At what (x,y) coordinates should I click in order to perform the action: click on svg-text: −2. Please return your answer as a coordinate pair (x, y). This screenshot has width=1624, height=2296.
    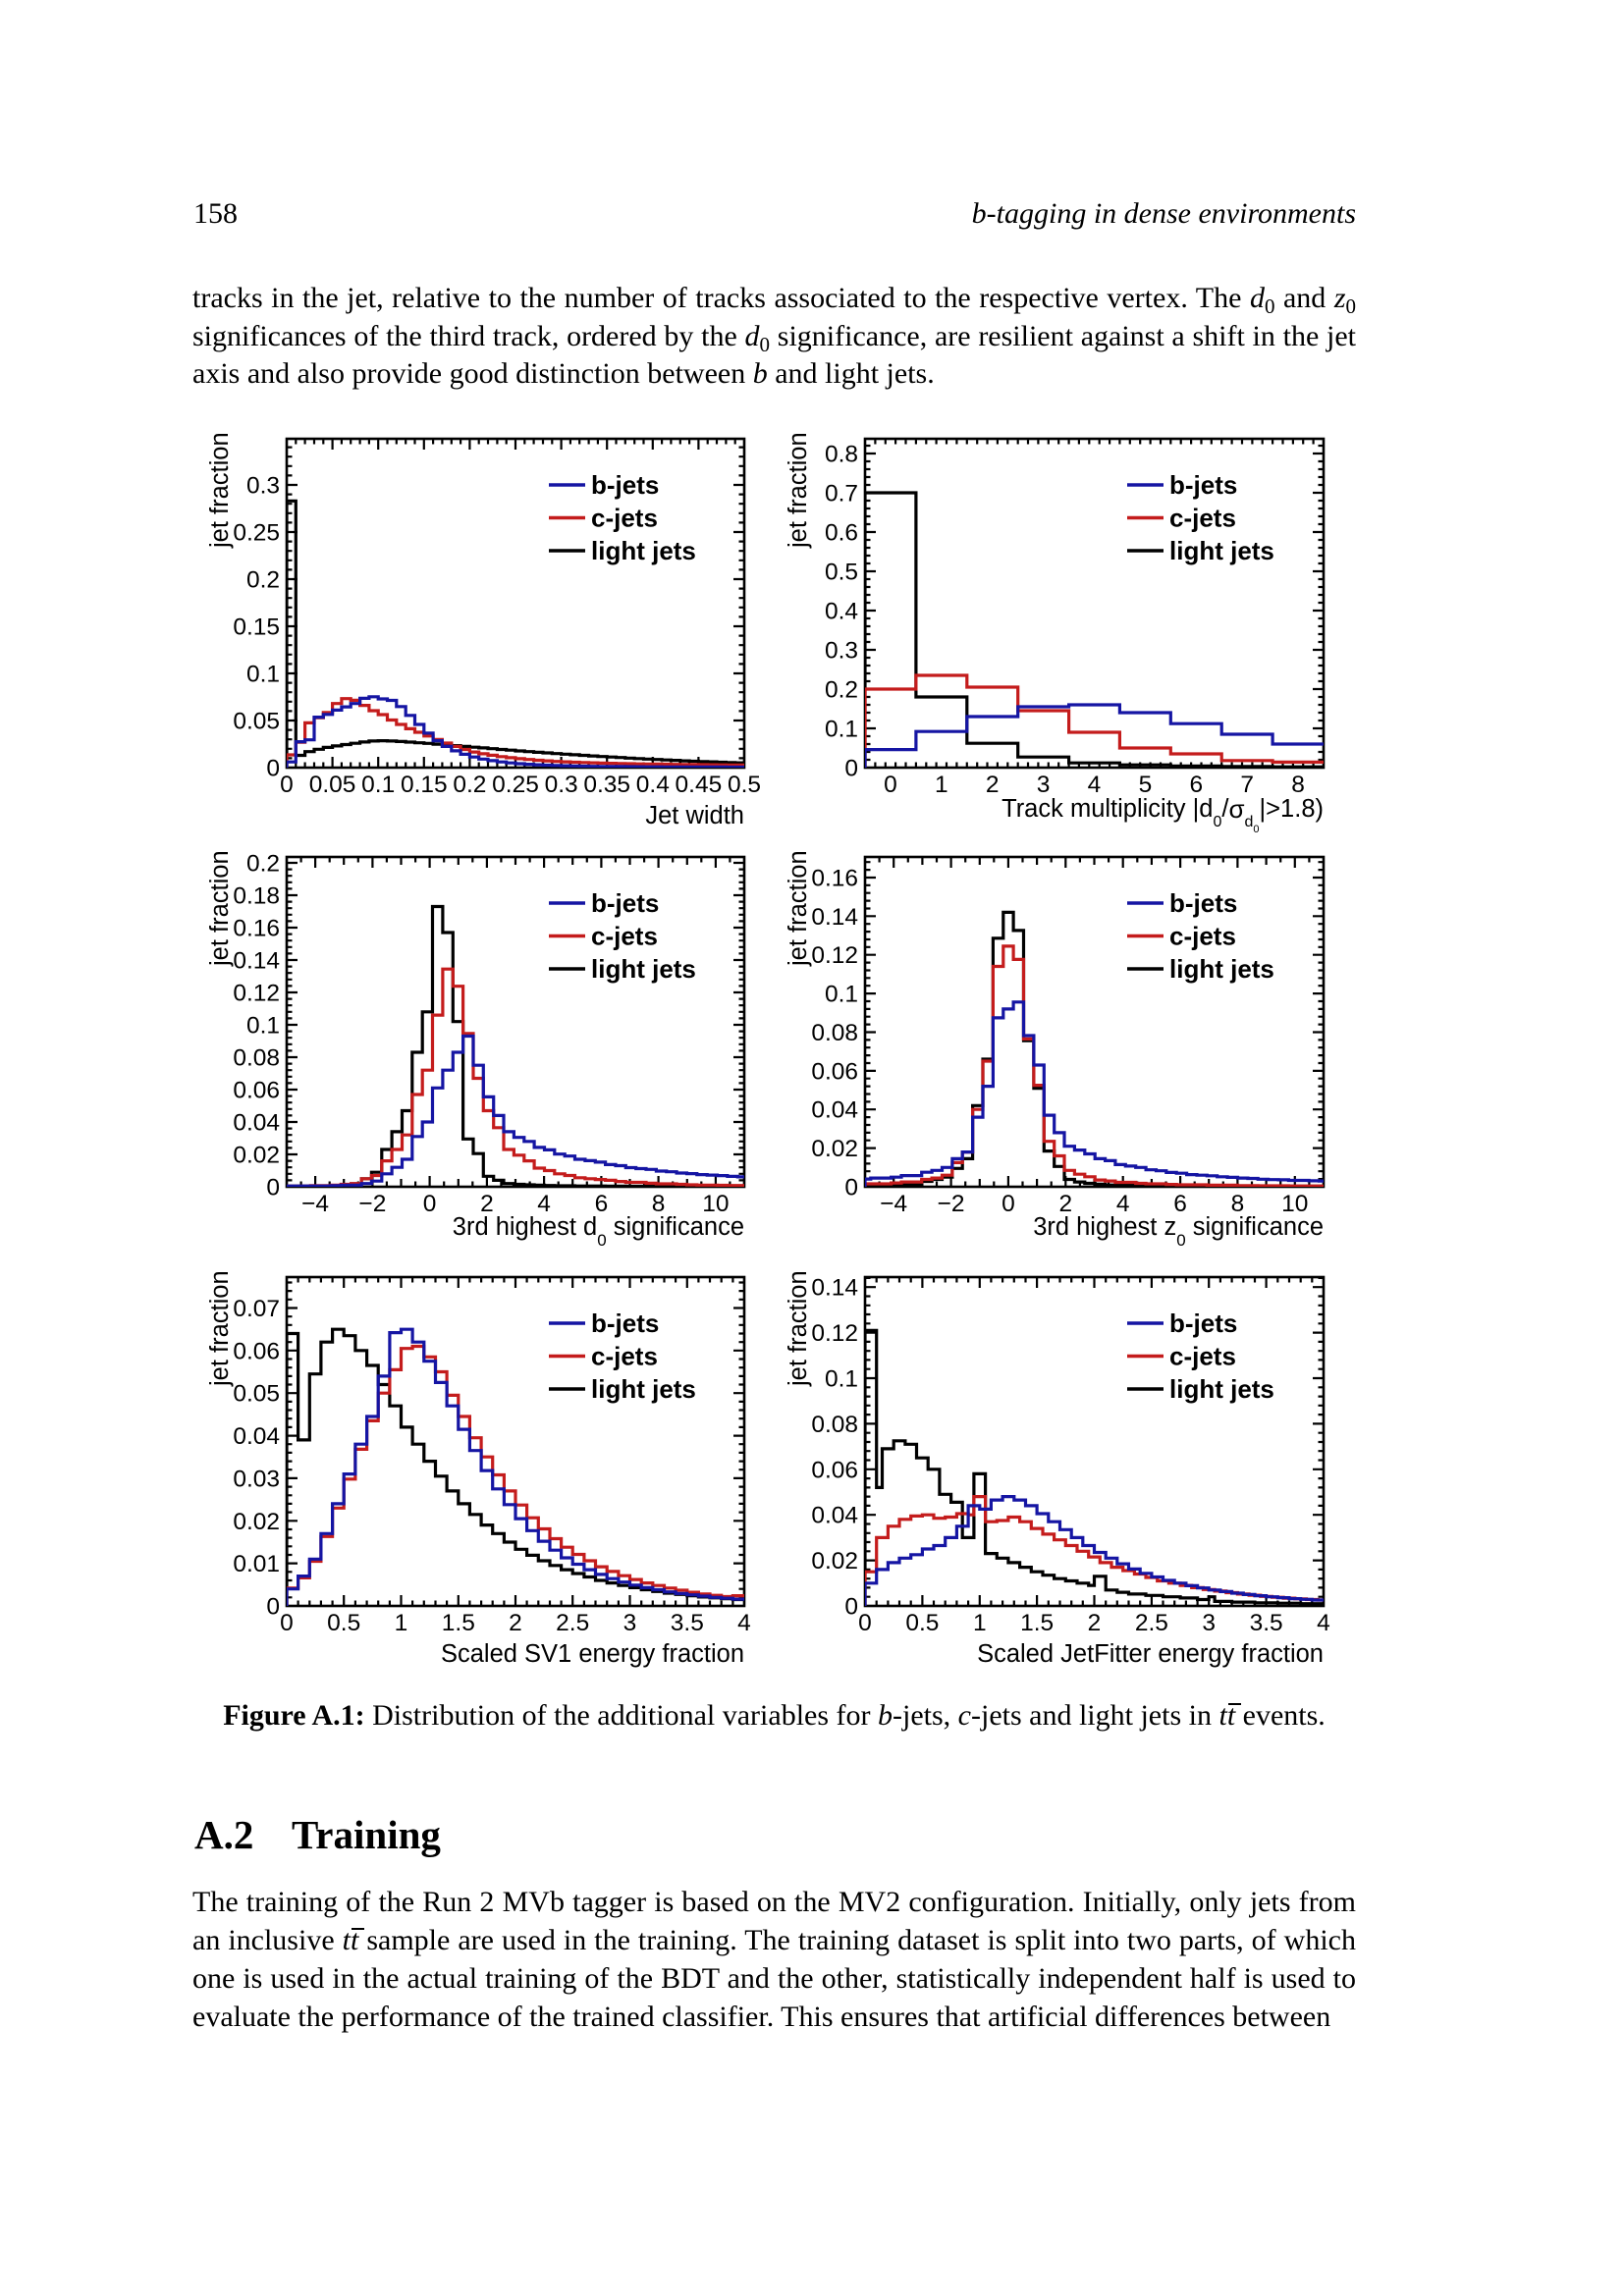
    Looking at the image, I should click on (372, 1204).